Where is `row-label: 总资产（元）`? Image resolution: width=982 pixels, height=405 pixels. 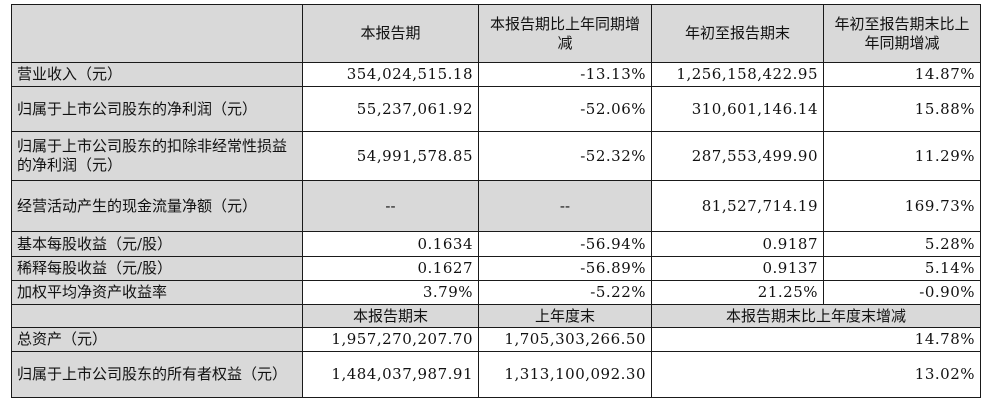
row-label: 总资产（元） is located at coordinates (157, 339).